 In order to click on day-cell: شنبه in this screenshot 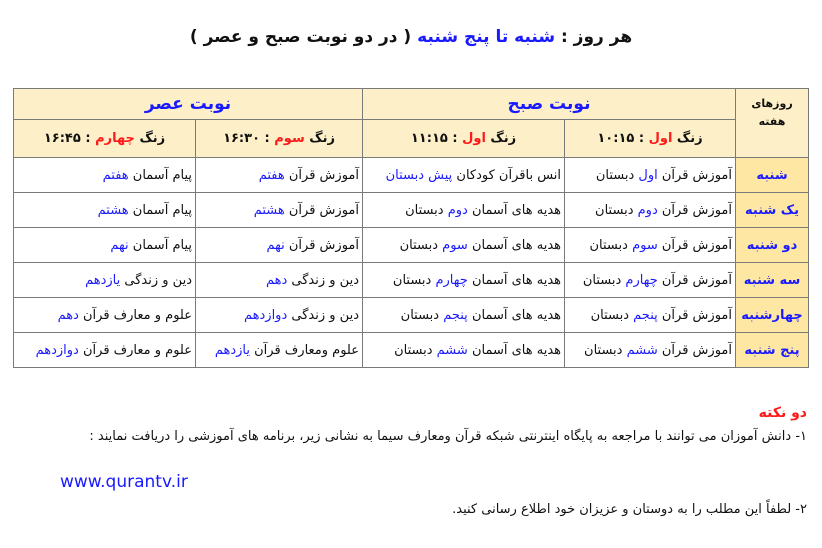, I will do `click(772, 175)`.